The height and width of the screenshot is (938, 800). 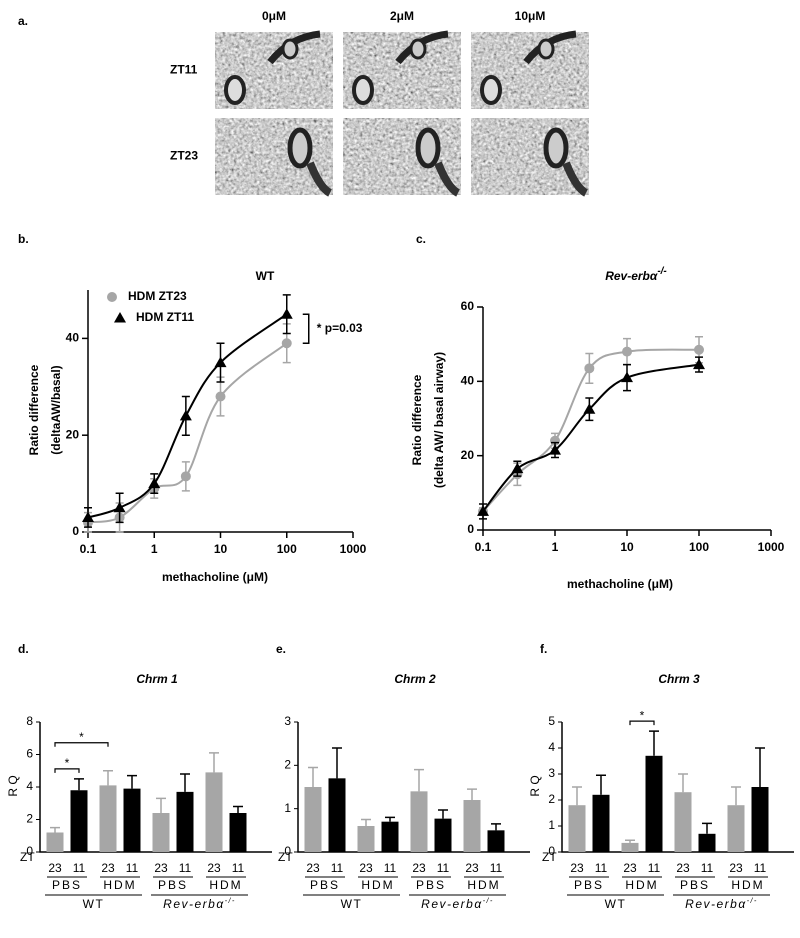 I want to click on genotype-sup: -/-, so click(x=230, y=901).